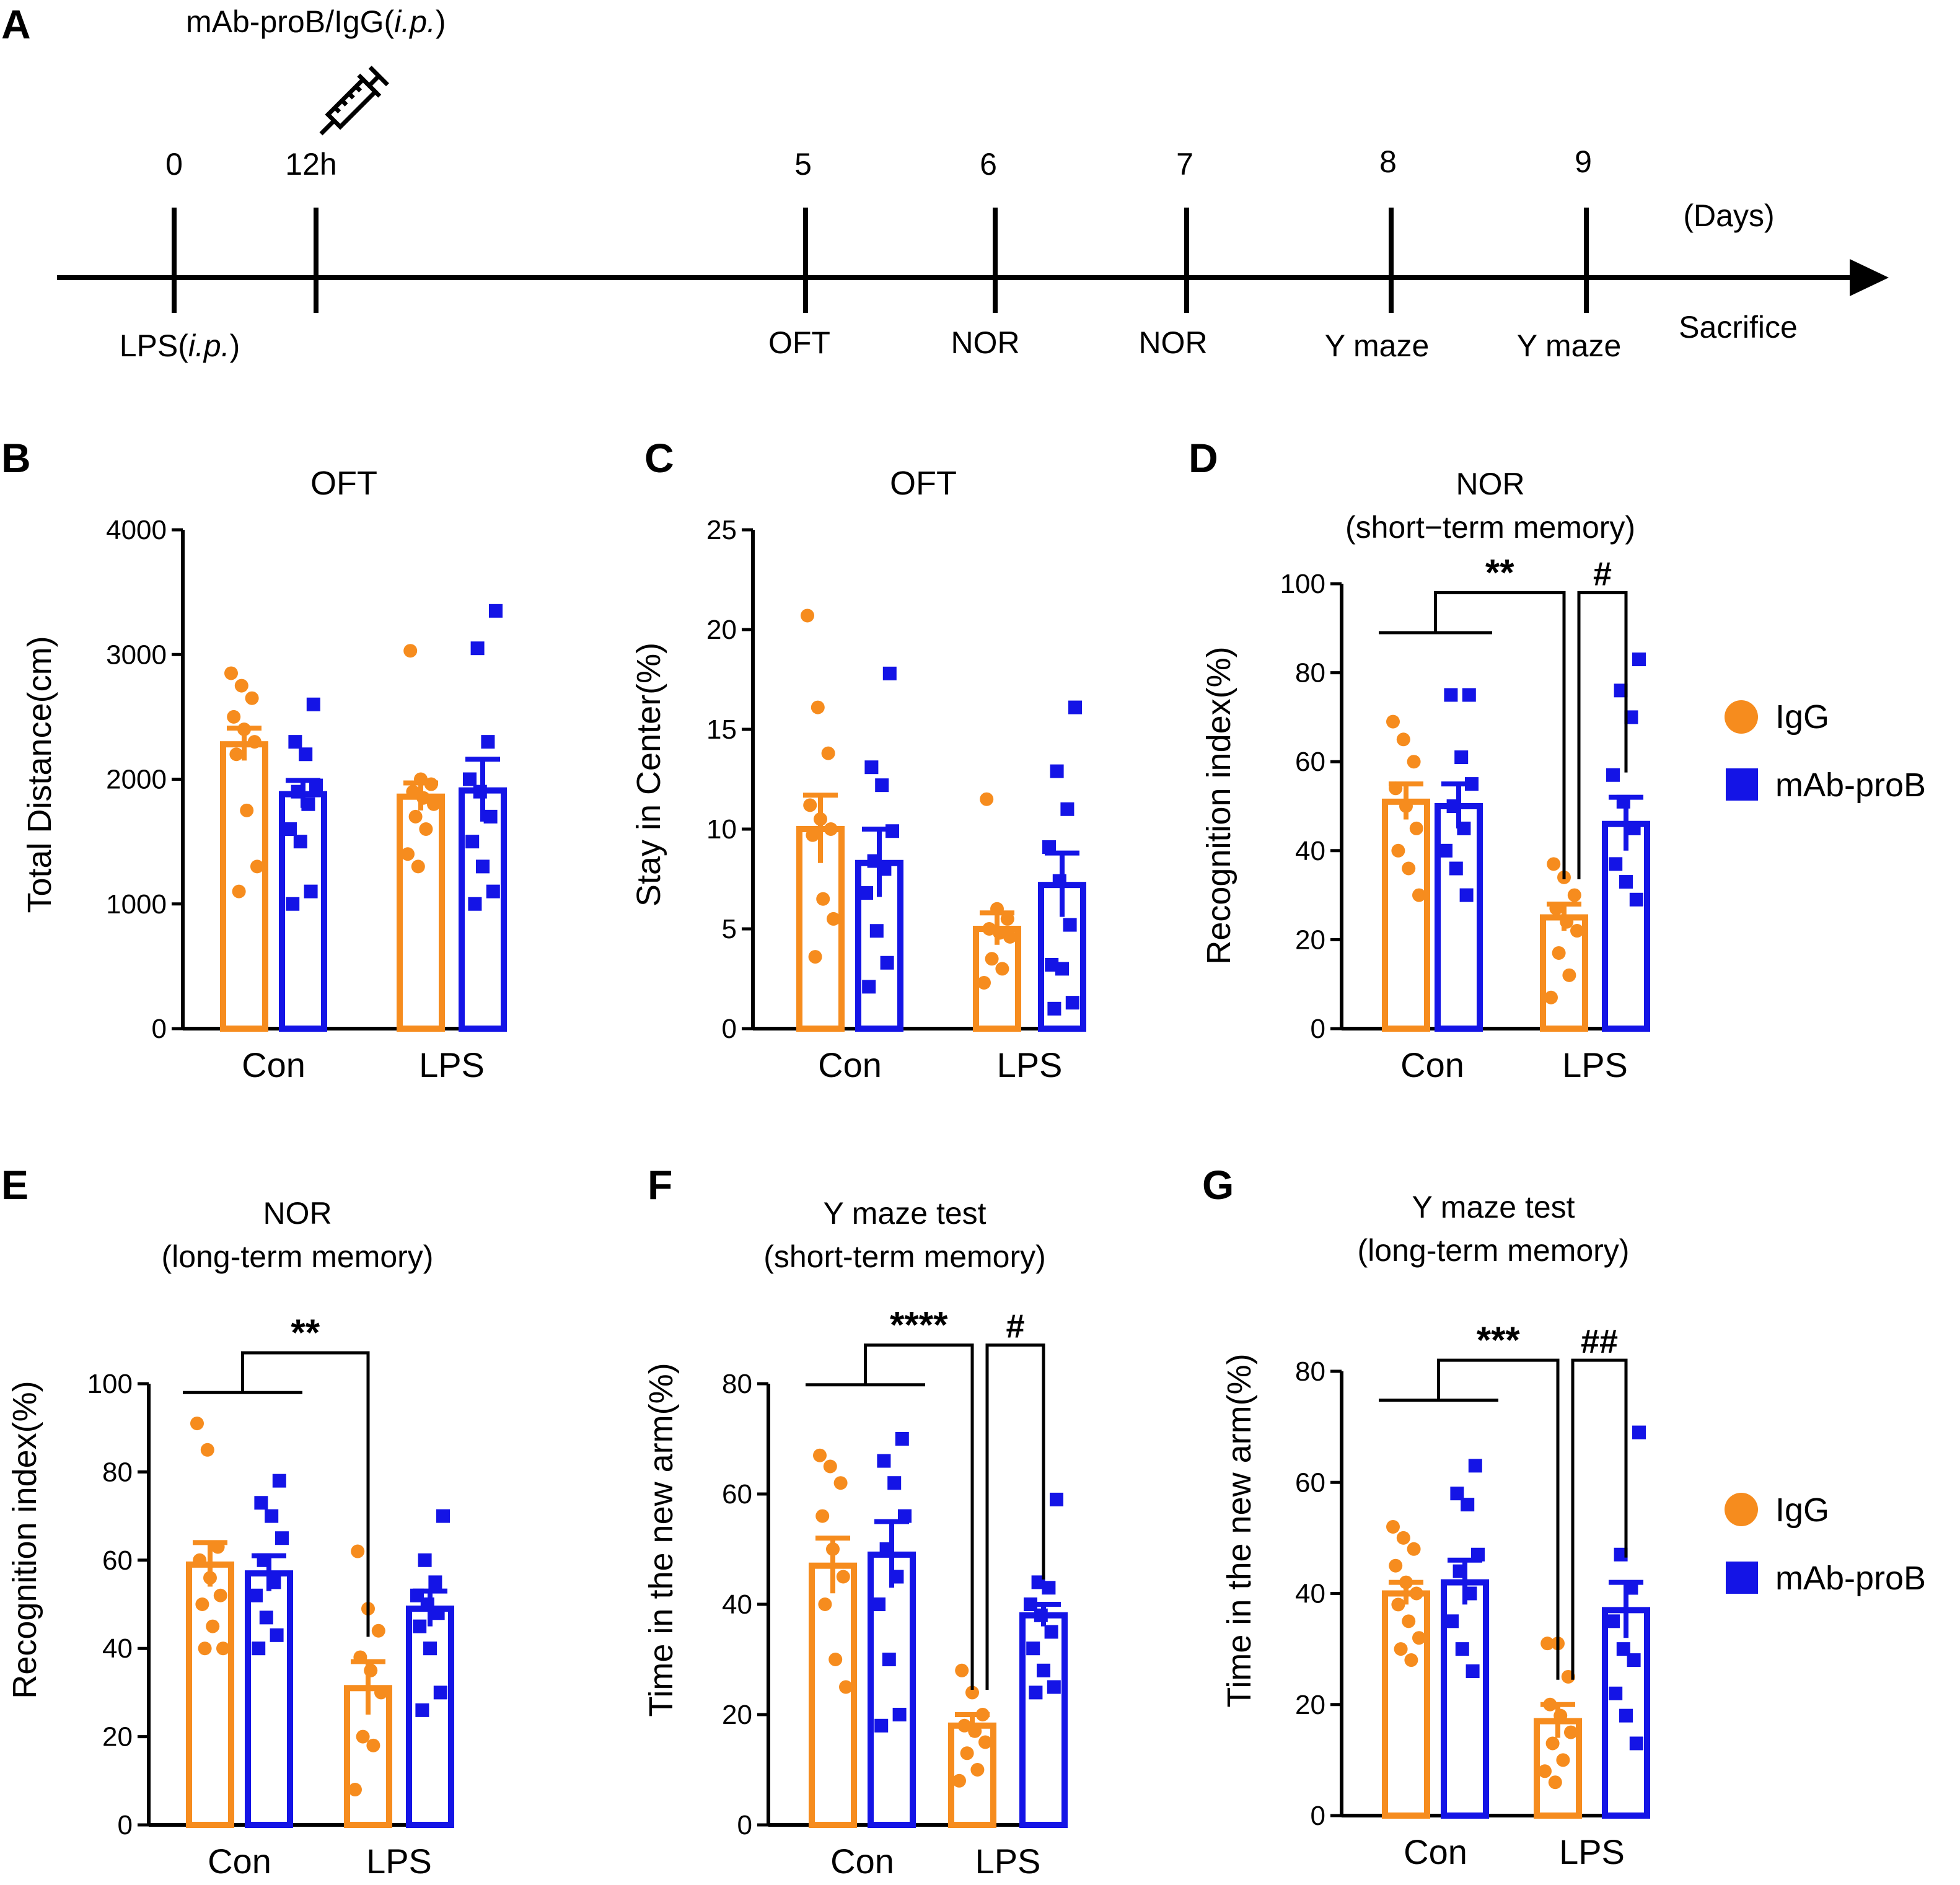  Describe the element at coordinates (1184, 164) in the screenshot. I see `svg-text: 7` at that location.